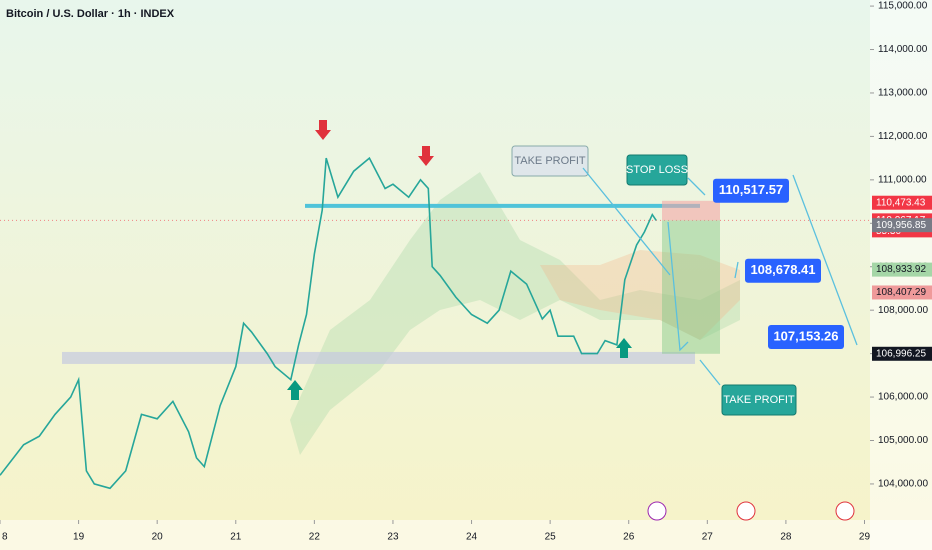  I want to click on price-label: 108,407.29, so click(901, 292).